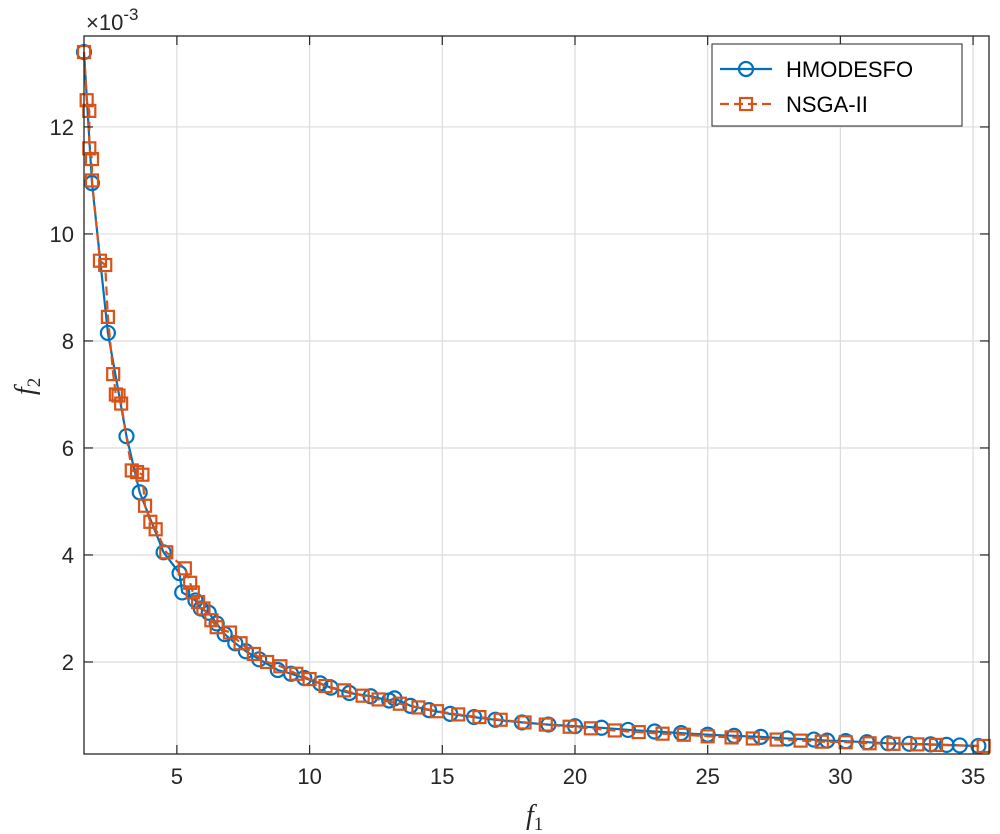 The image size is (1000, 834). I want to click on legend-label-nsga2: NSGA-II, so click(827, 104).